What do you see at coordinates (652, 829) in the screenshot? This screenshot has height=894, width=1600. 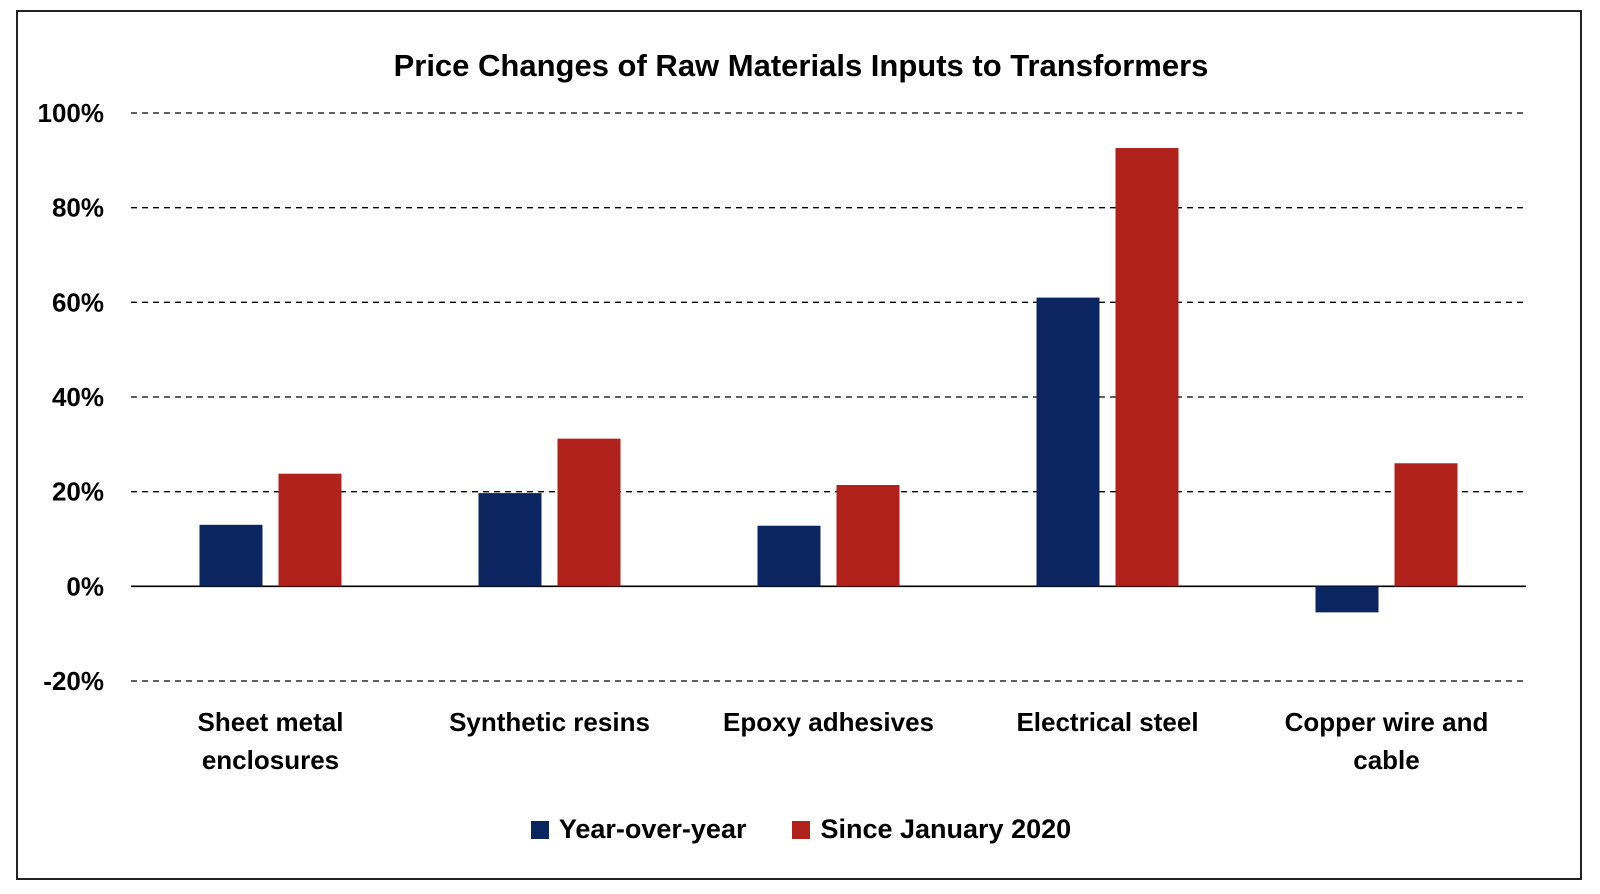 I see `legend-label-year-over-year: Year-over-year` at bounding box center [652, 829].